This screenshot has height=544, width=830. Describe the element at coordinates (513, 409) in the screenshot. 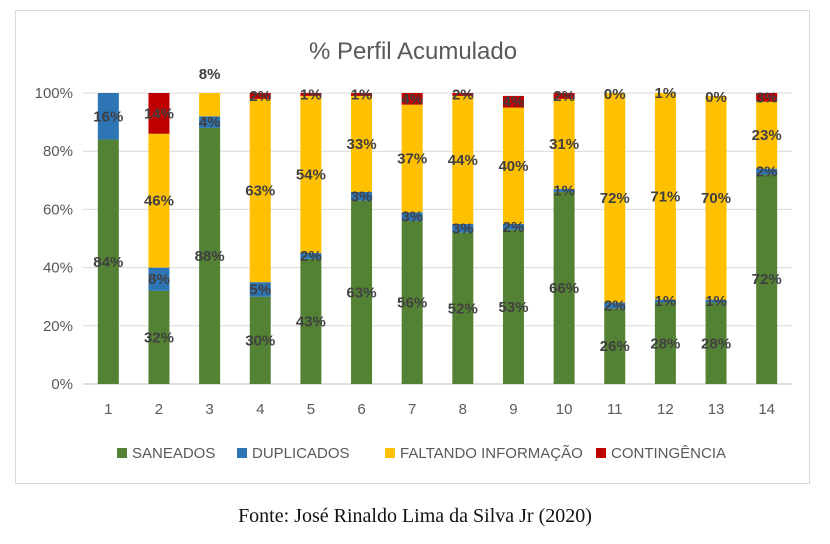

I see `x-tick-label: 9` at that location.